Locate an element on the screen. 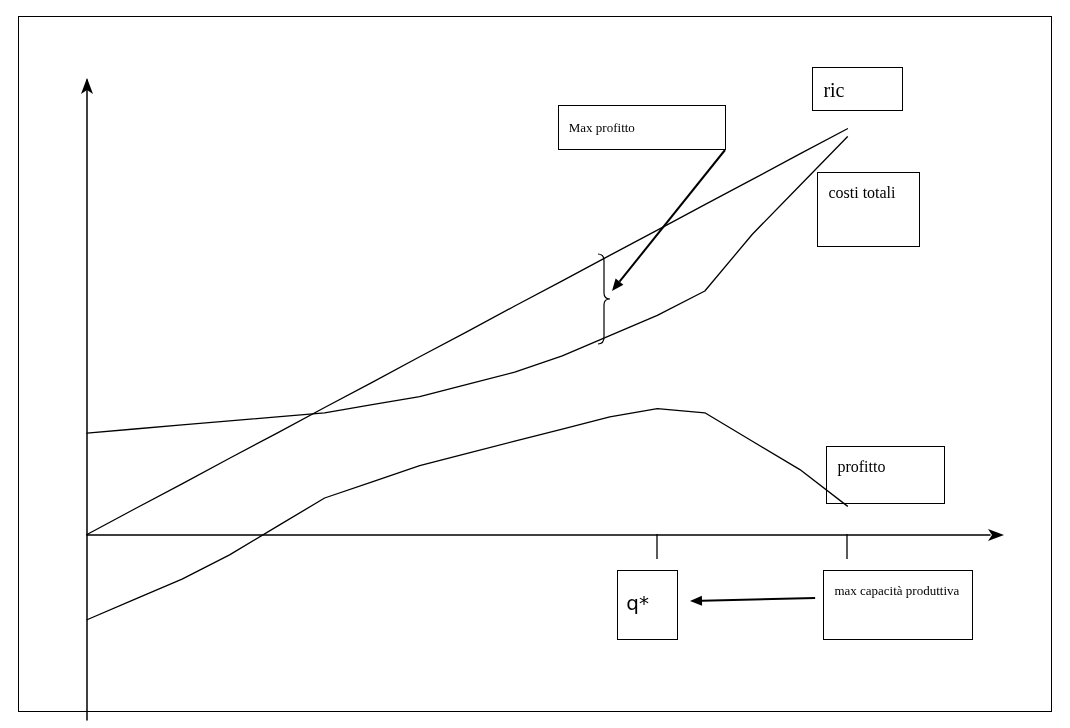 Image resolution: width=1070 pixels, height=728 pixels. series-label: profitto is located at coordinates (886, 475).